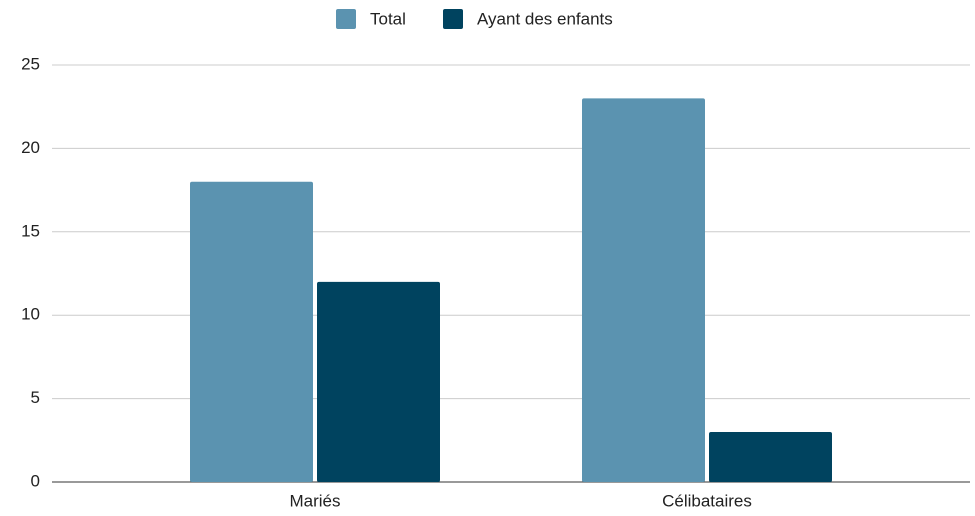 The width and height of the screenshot is (975, 516). Describe the element at coordinates (30, 230) in the screenshot. I see `y-tick-label: 15` at that location.